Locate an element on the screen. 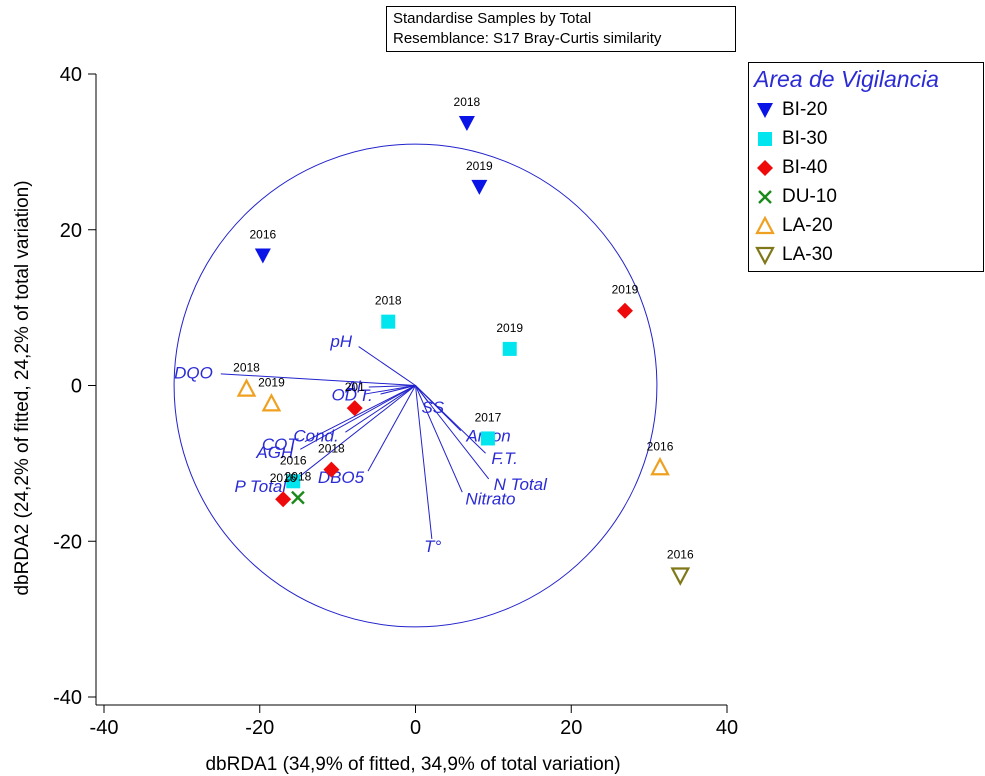 The width and height of the screenshot is (985, 776). y-tick-label: 40 is located at coordinates (71, 75).